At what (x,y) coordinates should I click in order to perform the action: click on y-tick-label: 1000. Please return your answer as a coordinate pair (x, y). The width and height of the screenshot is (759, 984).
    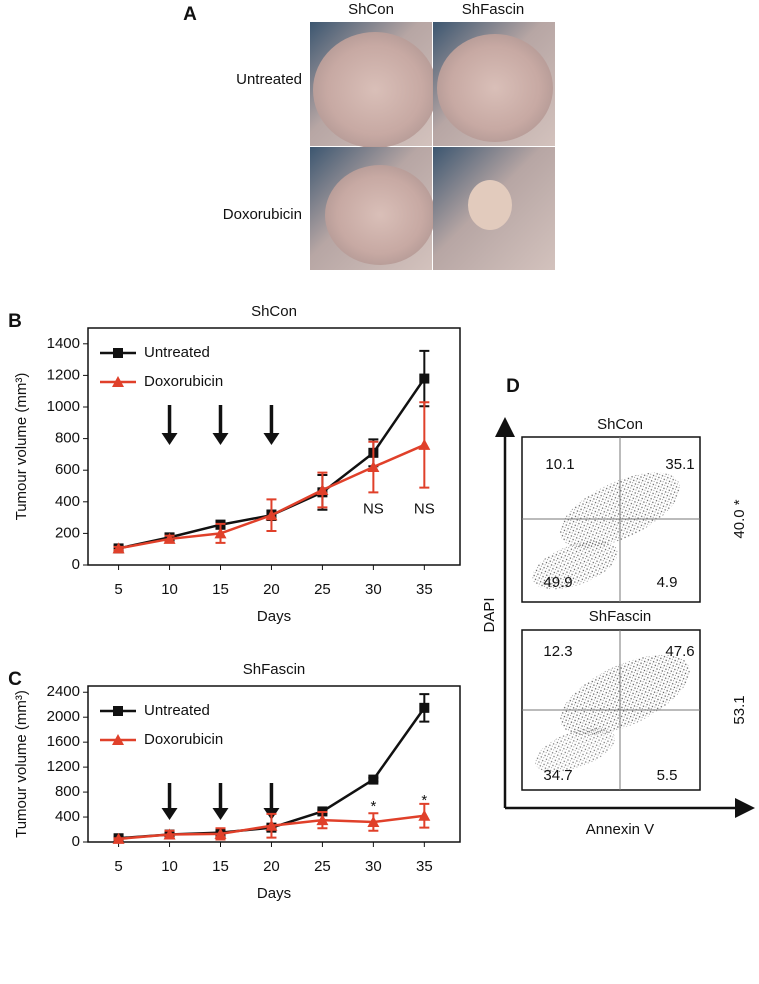
    Looking at the image, I should click on (63, 406).